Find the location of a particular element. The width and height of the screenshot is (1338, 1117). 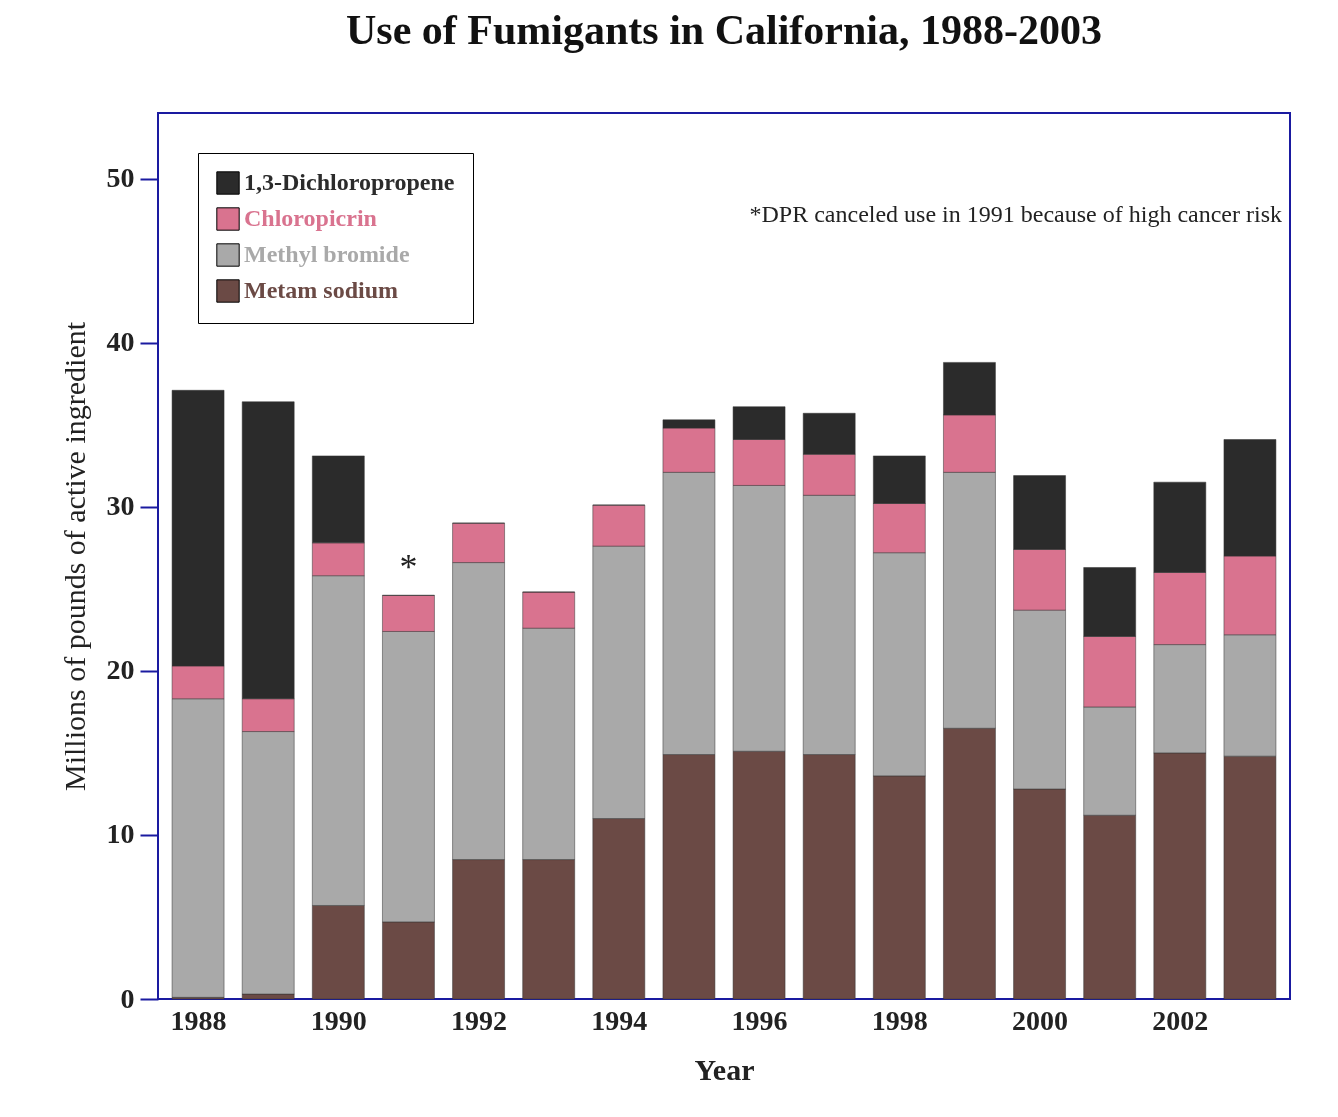

y-tick-label: 40 is located at coordinates (120, 342).